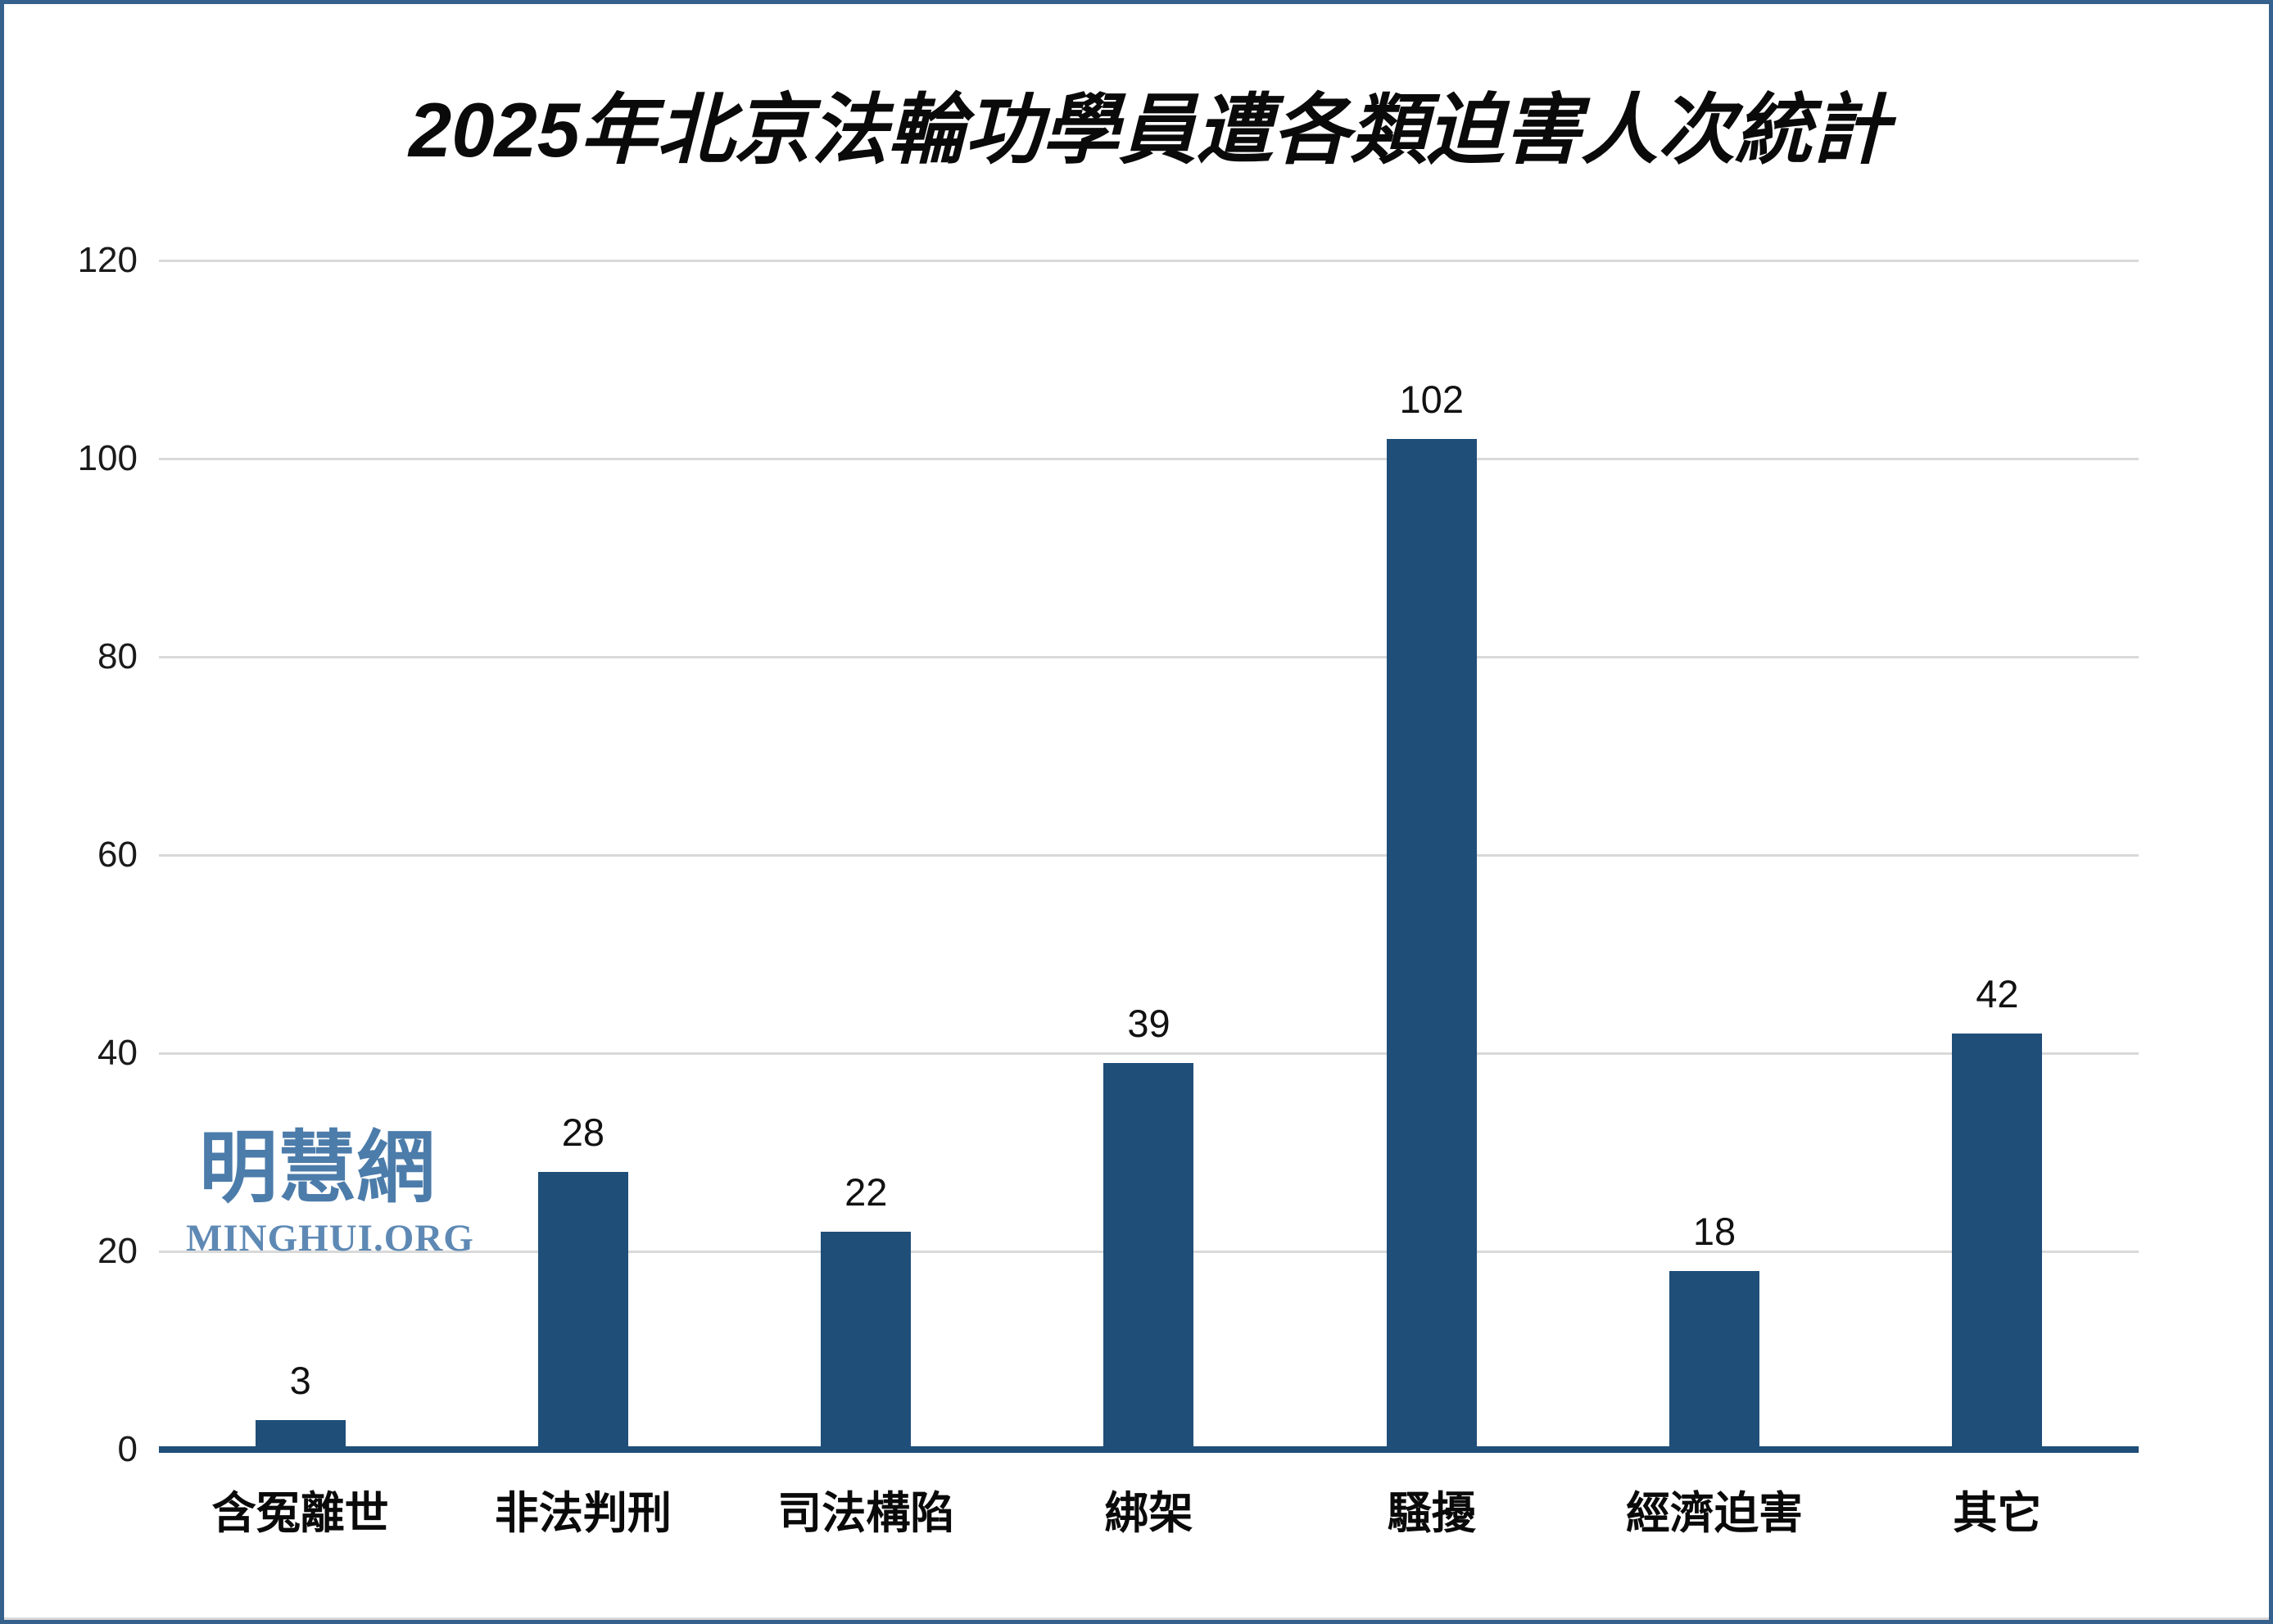 This screenshot has height=1624, width=2273. What do you see at coordinates (1715, 1514) in the screenshot?
I see `x-category-label: 經濟迫害` at bounding box center [1715, 1514].